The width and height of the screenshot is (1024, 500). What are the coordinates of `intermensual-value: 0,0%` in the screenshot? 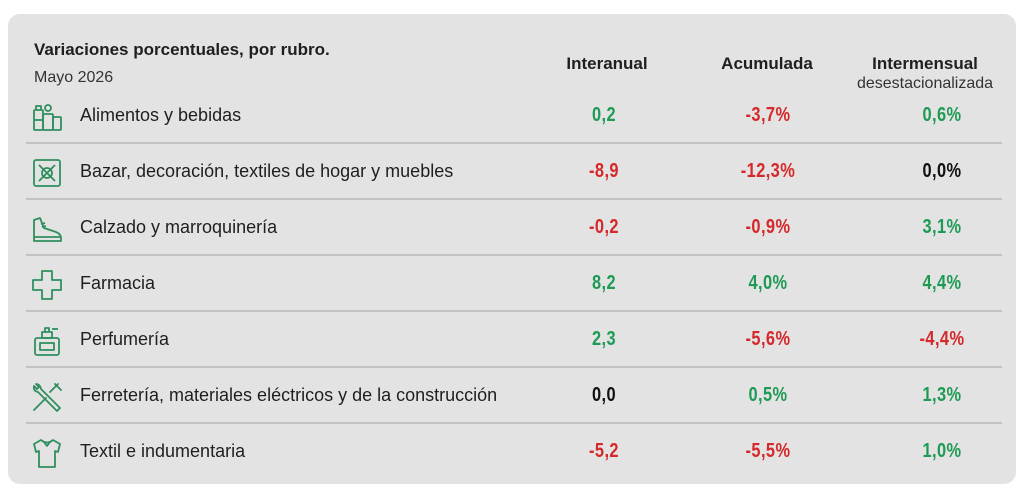 It's located at (942, 171).